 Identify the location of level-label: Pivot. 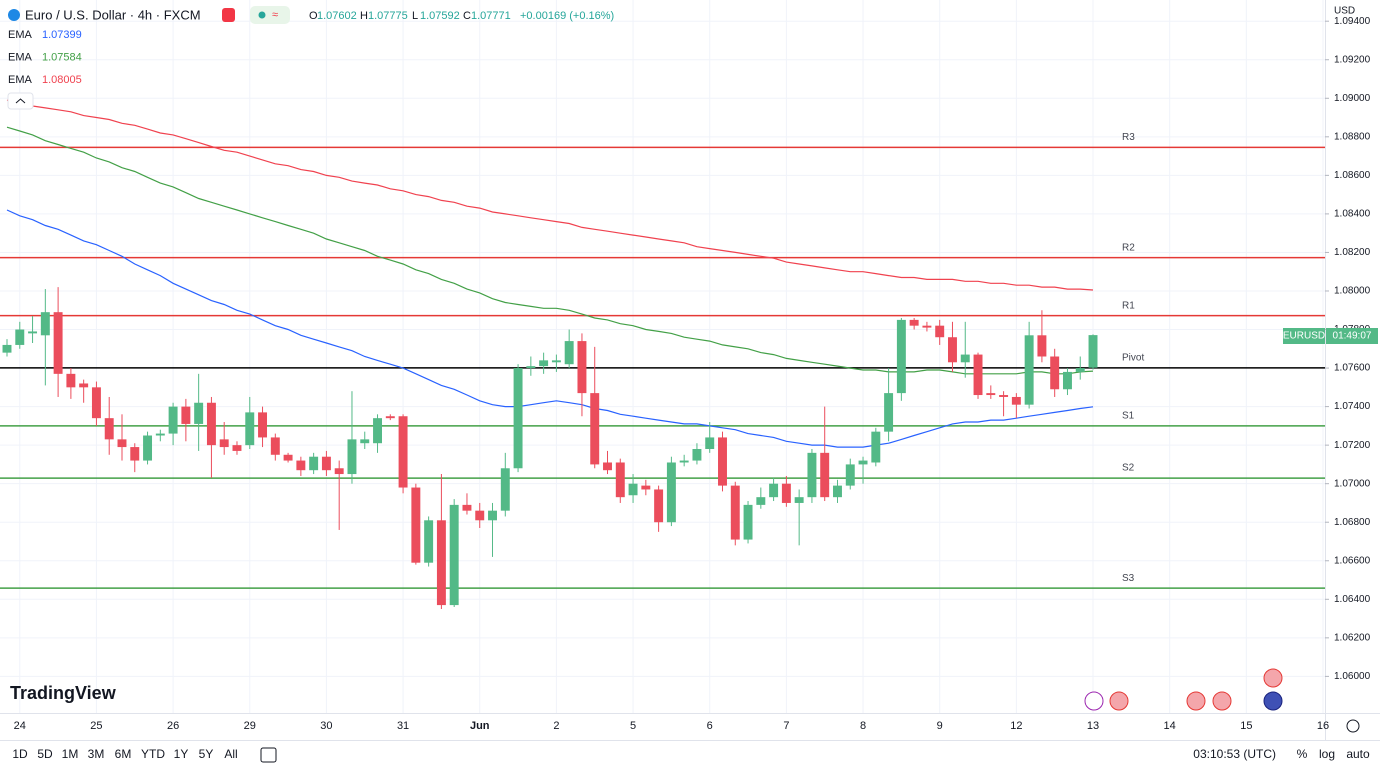
(1133, 358).